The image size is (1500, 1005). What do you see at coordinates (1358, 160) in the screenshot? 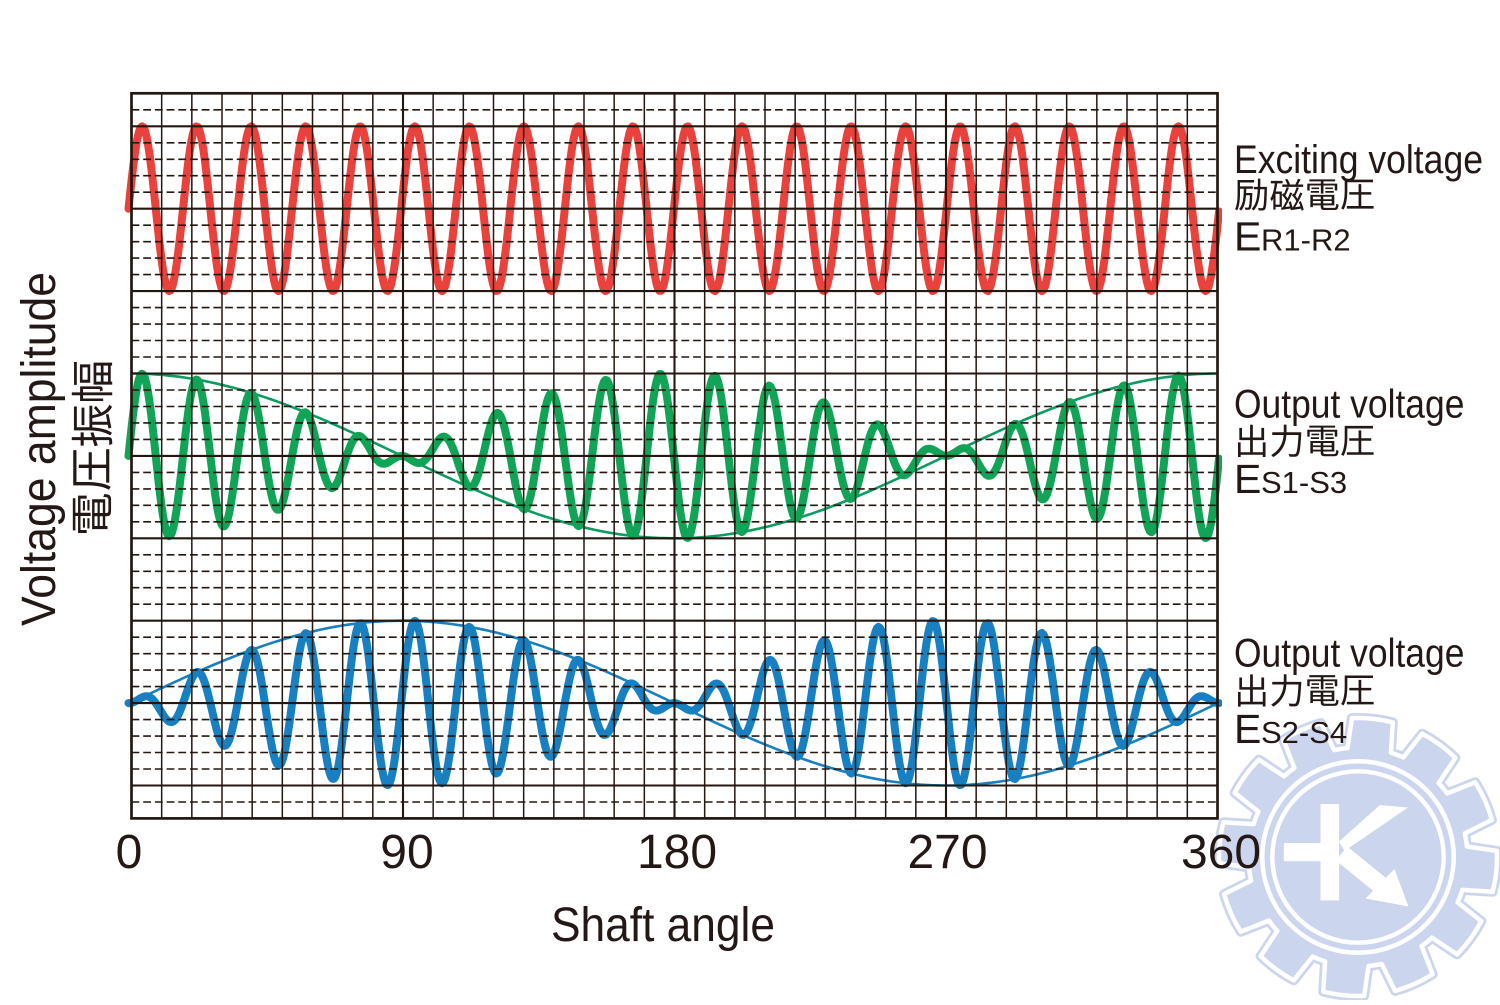
I see `svg-text: Exciting voltage` at bounding box center [1358, 160].